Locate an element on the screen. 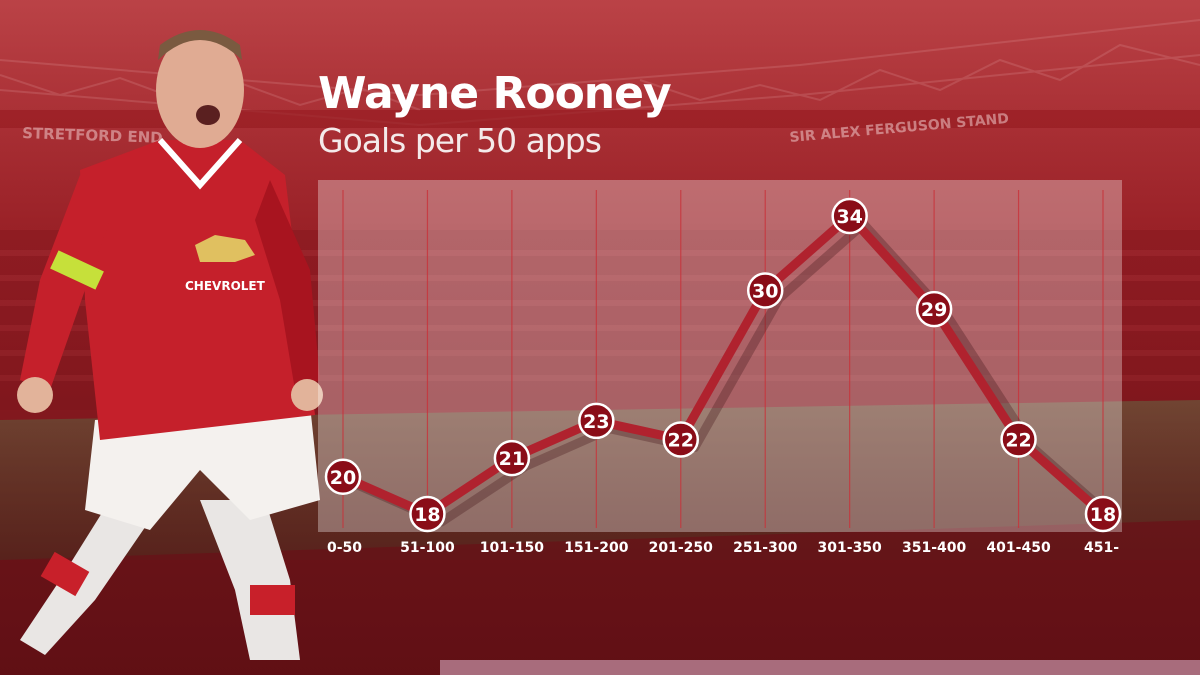 This screenshot has width=1200, height=675. x-tick-label-7: 351-400 is located at coordinates (934, 548).